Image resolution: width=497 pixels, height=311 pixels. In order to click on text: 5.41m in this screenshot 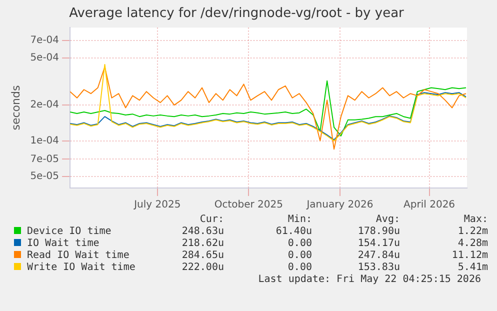, I will do `click(472, 268)`.